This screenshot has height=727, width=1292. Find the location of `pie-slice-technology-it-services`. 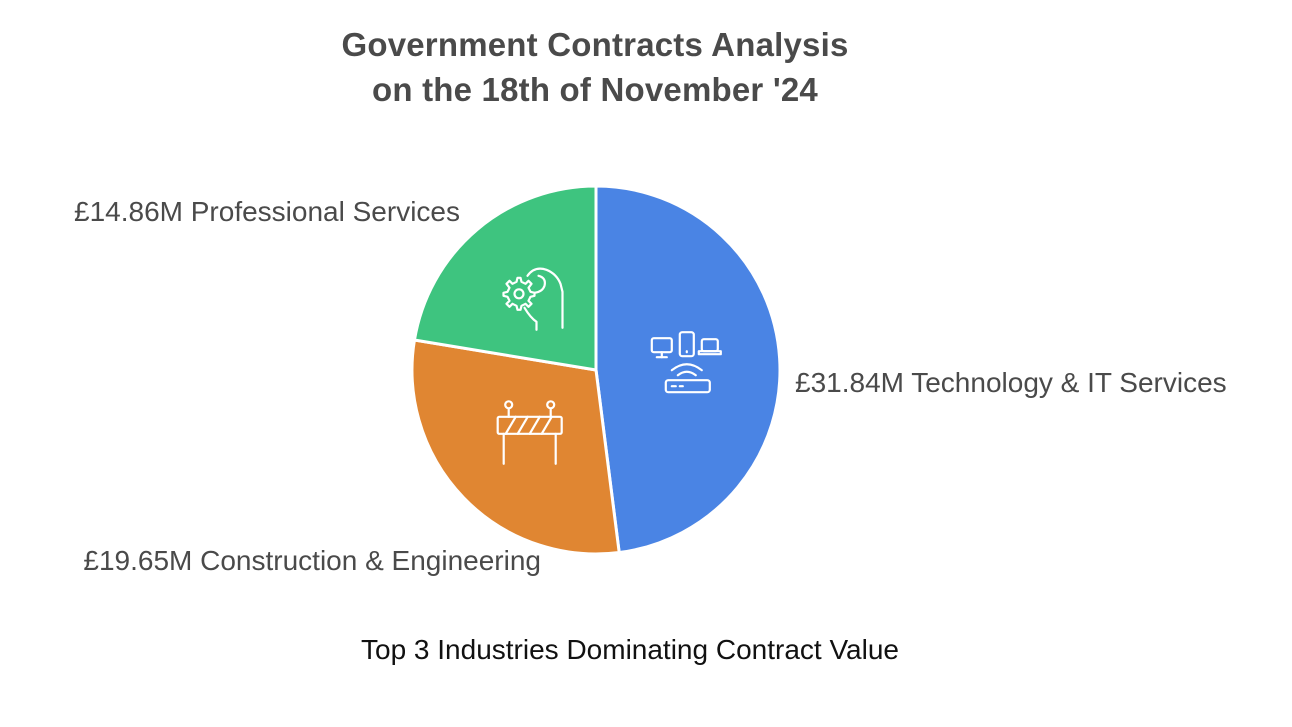

pie-slice-technology-it-services is located at coordinates (688, 369).